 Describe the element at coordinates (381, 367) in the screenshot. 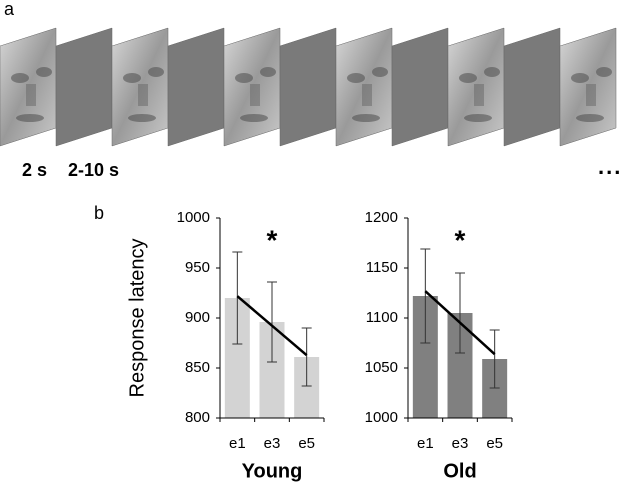

I see `y-tick-label: 1050` at that location.